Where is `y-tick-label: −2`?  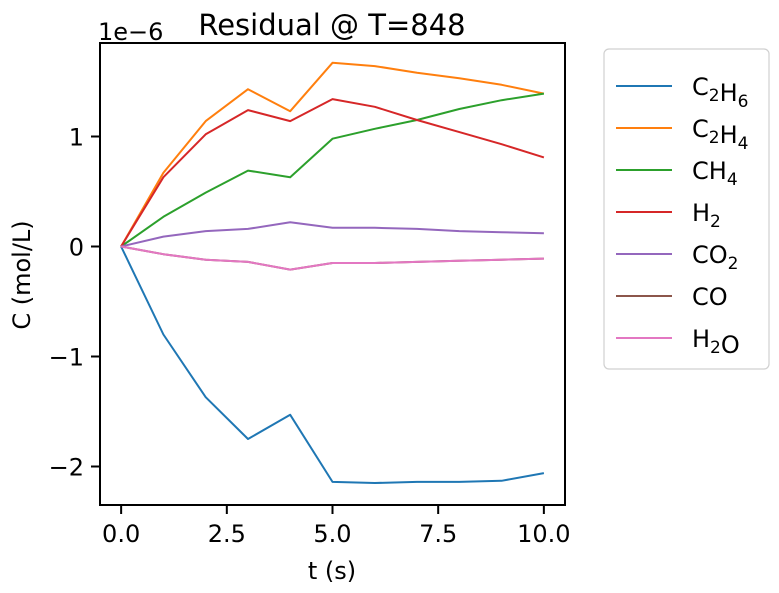 y-tick-label: −2 is located at coordinates (66, 468).